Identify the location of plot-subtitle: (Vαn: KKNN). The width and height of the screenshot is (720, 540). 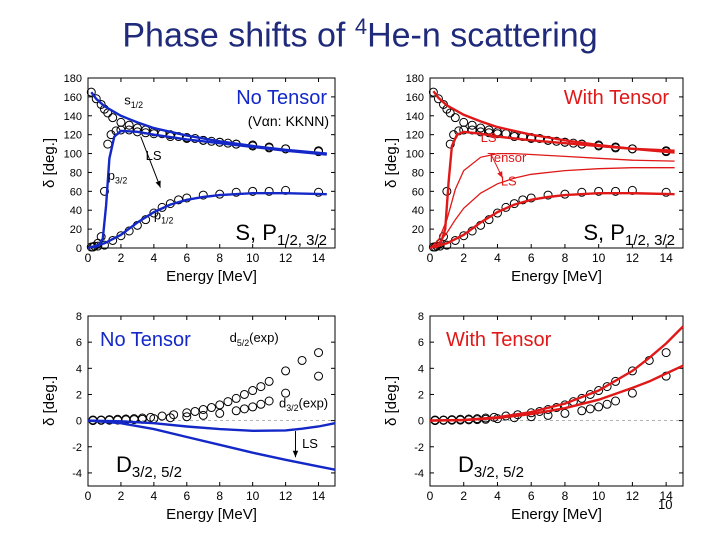
(288, 121).